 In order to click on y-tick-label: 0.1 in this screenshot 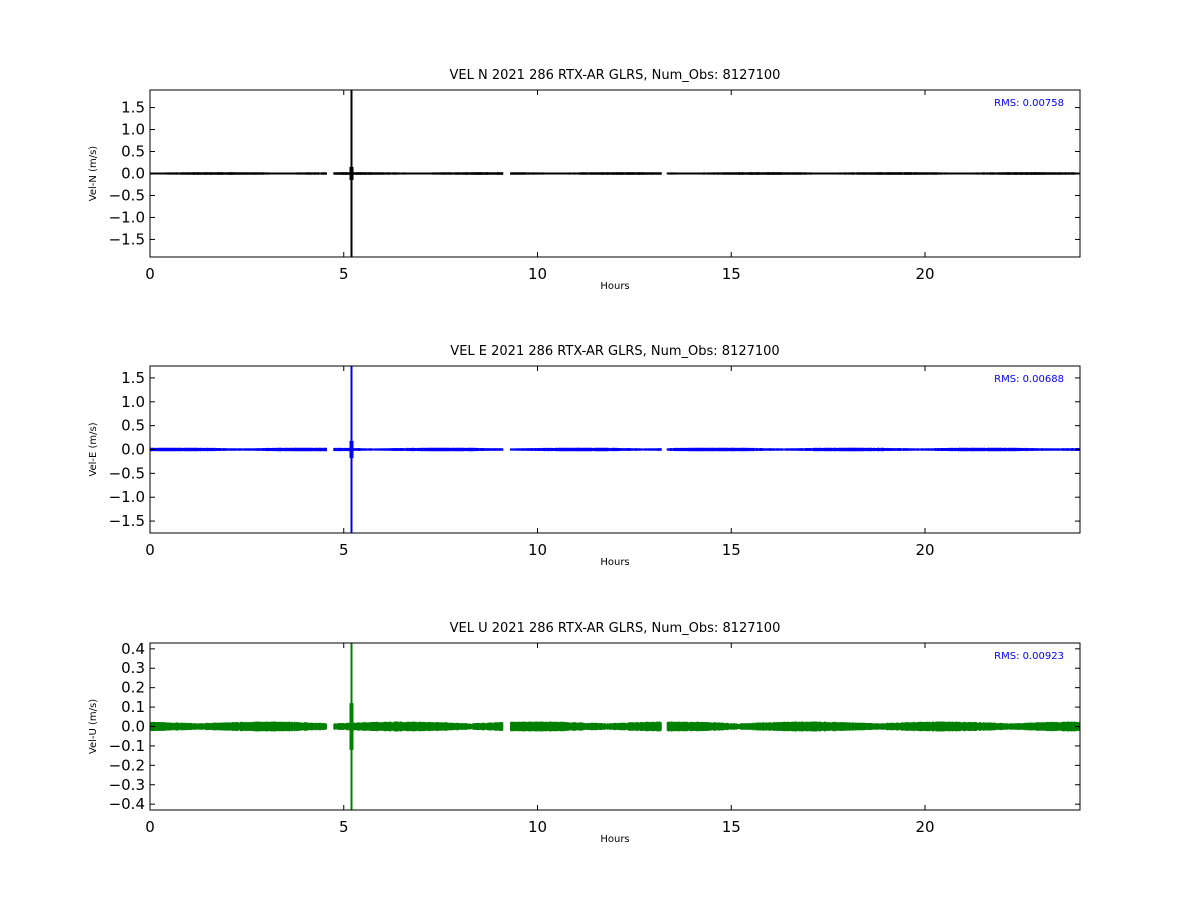, I will do `click(133, 707)`.